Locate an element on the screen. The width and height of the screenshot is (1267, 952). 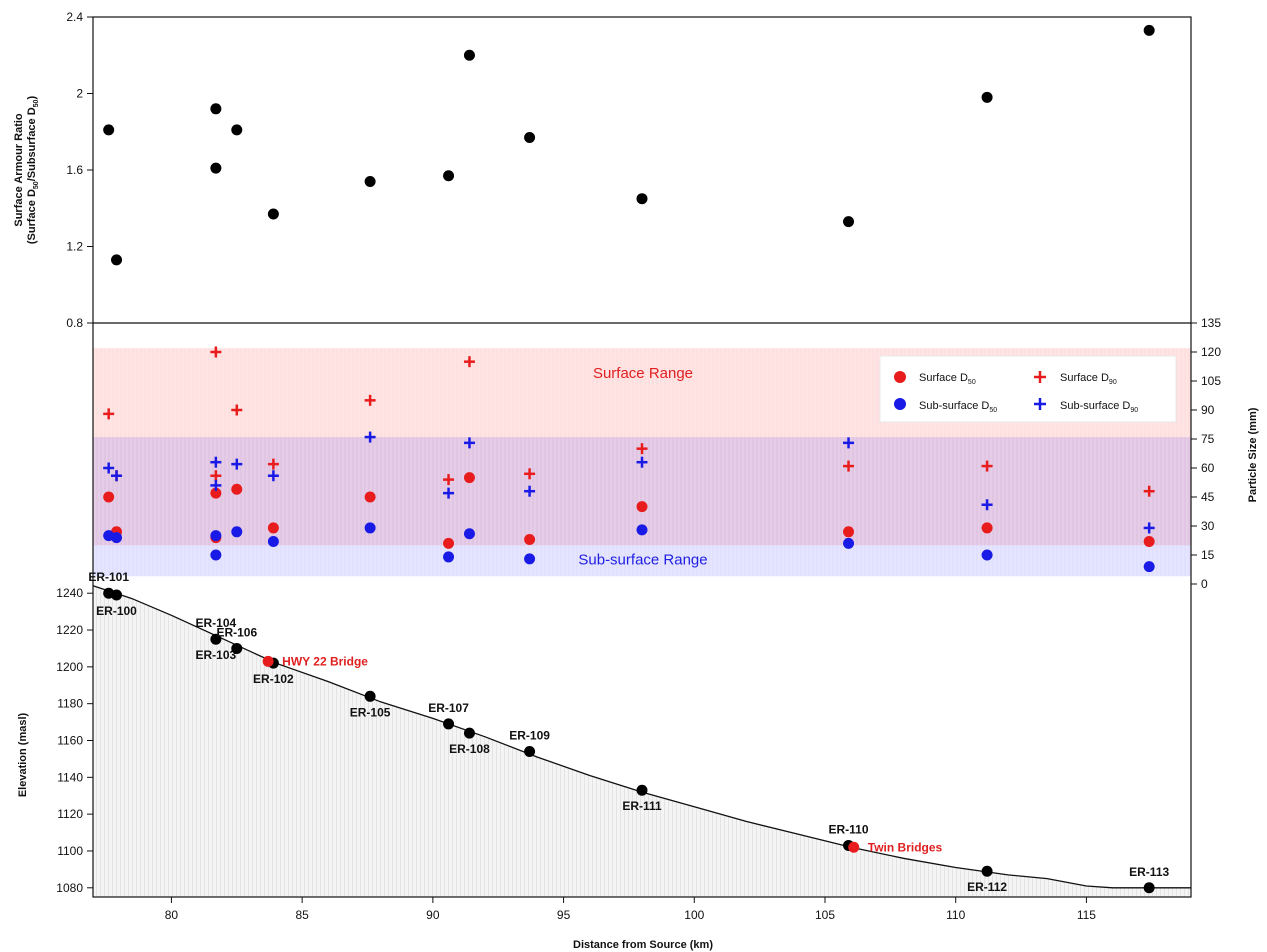
legend-subsurface-d90-sub: 90 is located at coordinates (1134, 410).